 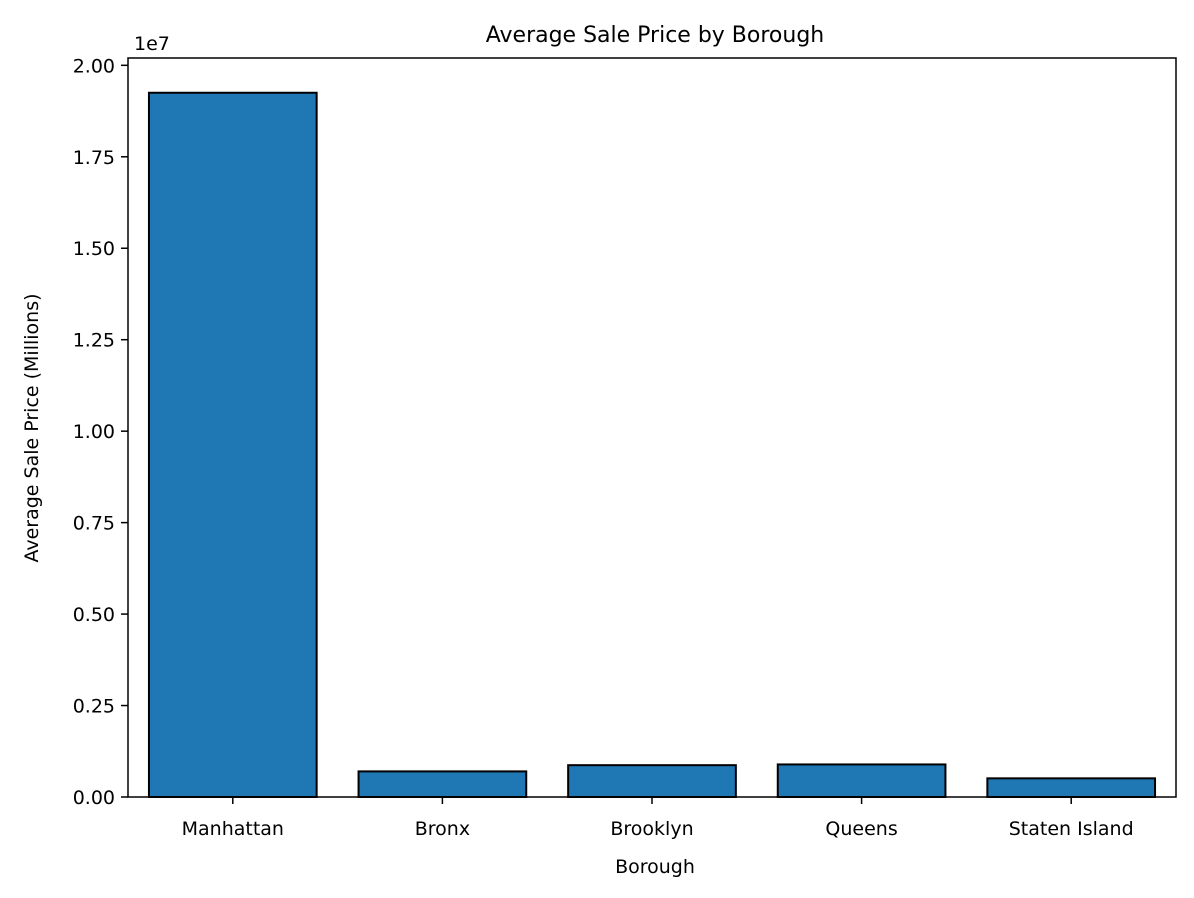 What do you see at coordinates (442, 829) in the screenshot?
I see `x-tick-label: Bronx` at bounding box center [442, 829].